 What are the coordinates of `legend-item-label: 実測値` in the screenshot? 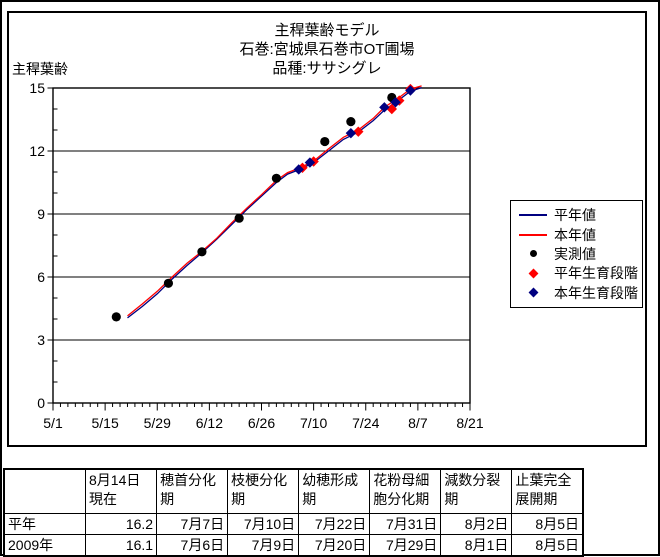 It's located at (575, 253).